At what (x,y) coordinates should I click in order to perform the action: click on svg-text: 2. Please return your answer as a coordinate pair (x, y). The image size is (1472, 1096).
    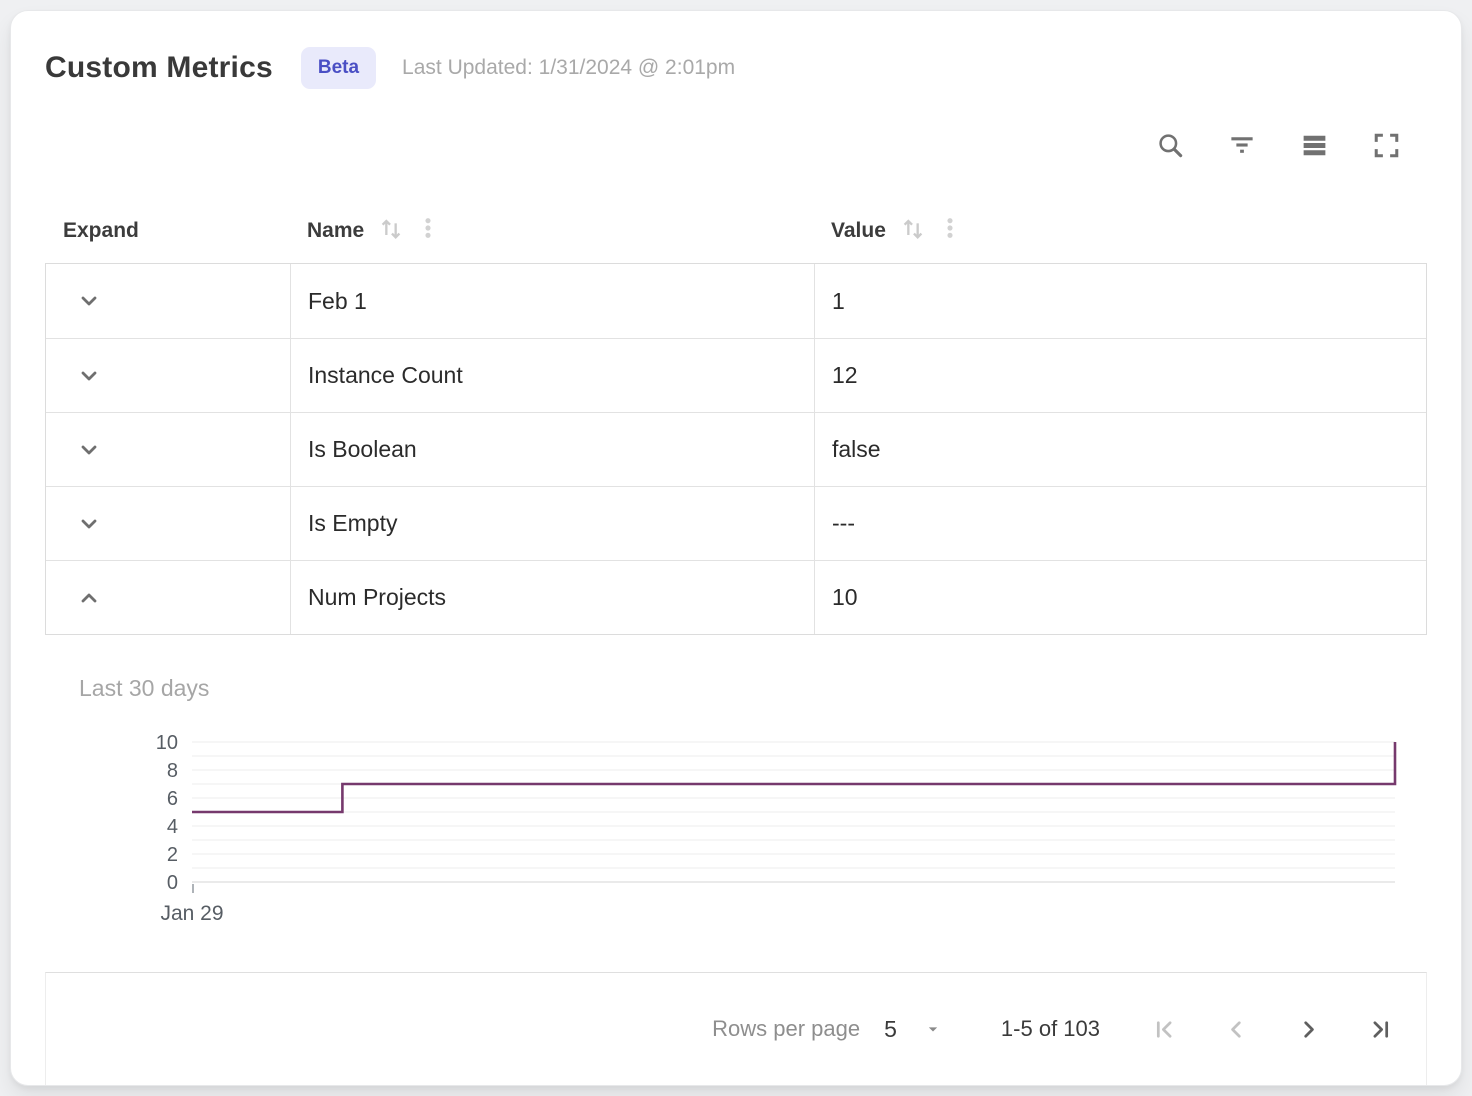
    Looking at the image, I should click on (172, 855).